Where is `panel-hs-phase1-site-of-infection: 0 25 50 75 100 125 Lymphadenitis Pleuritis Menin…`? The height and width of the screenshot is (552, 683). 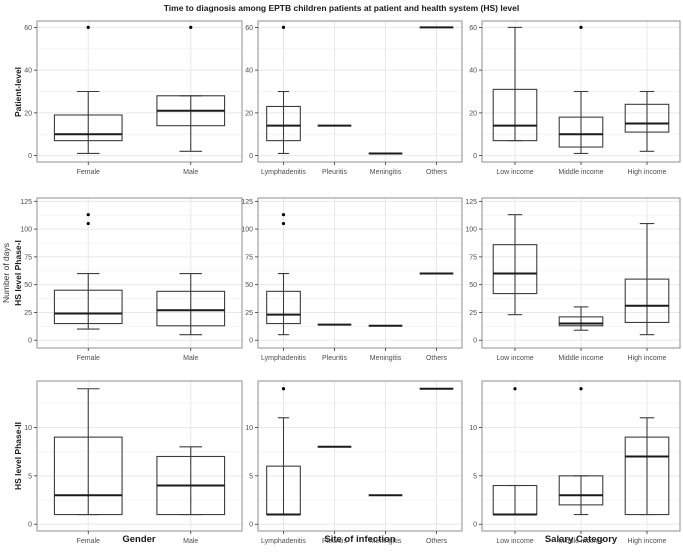
panel-hs-phase1-site-of-infection: 0 25 50 75 100 125 Lymphadenitis Pleuritis Menin… is located at coordinates (348, 280).